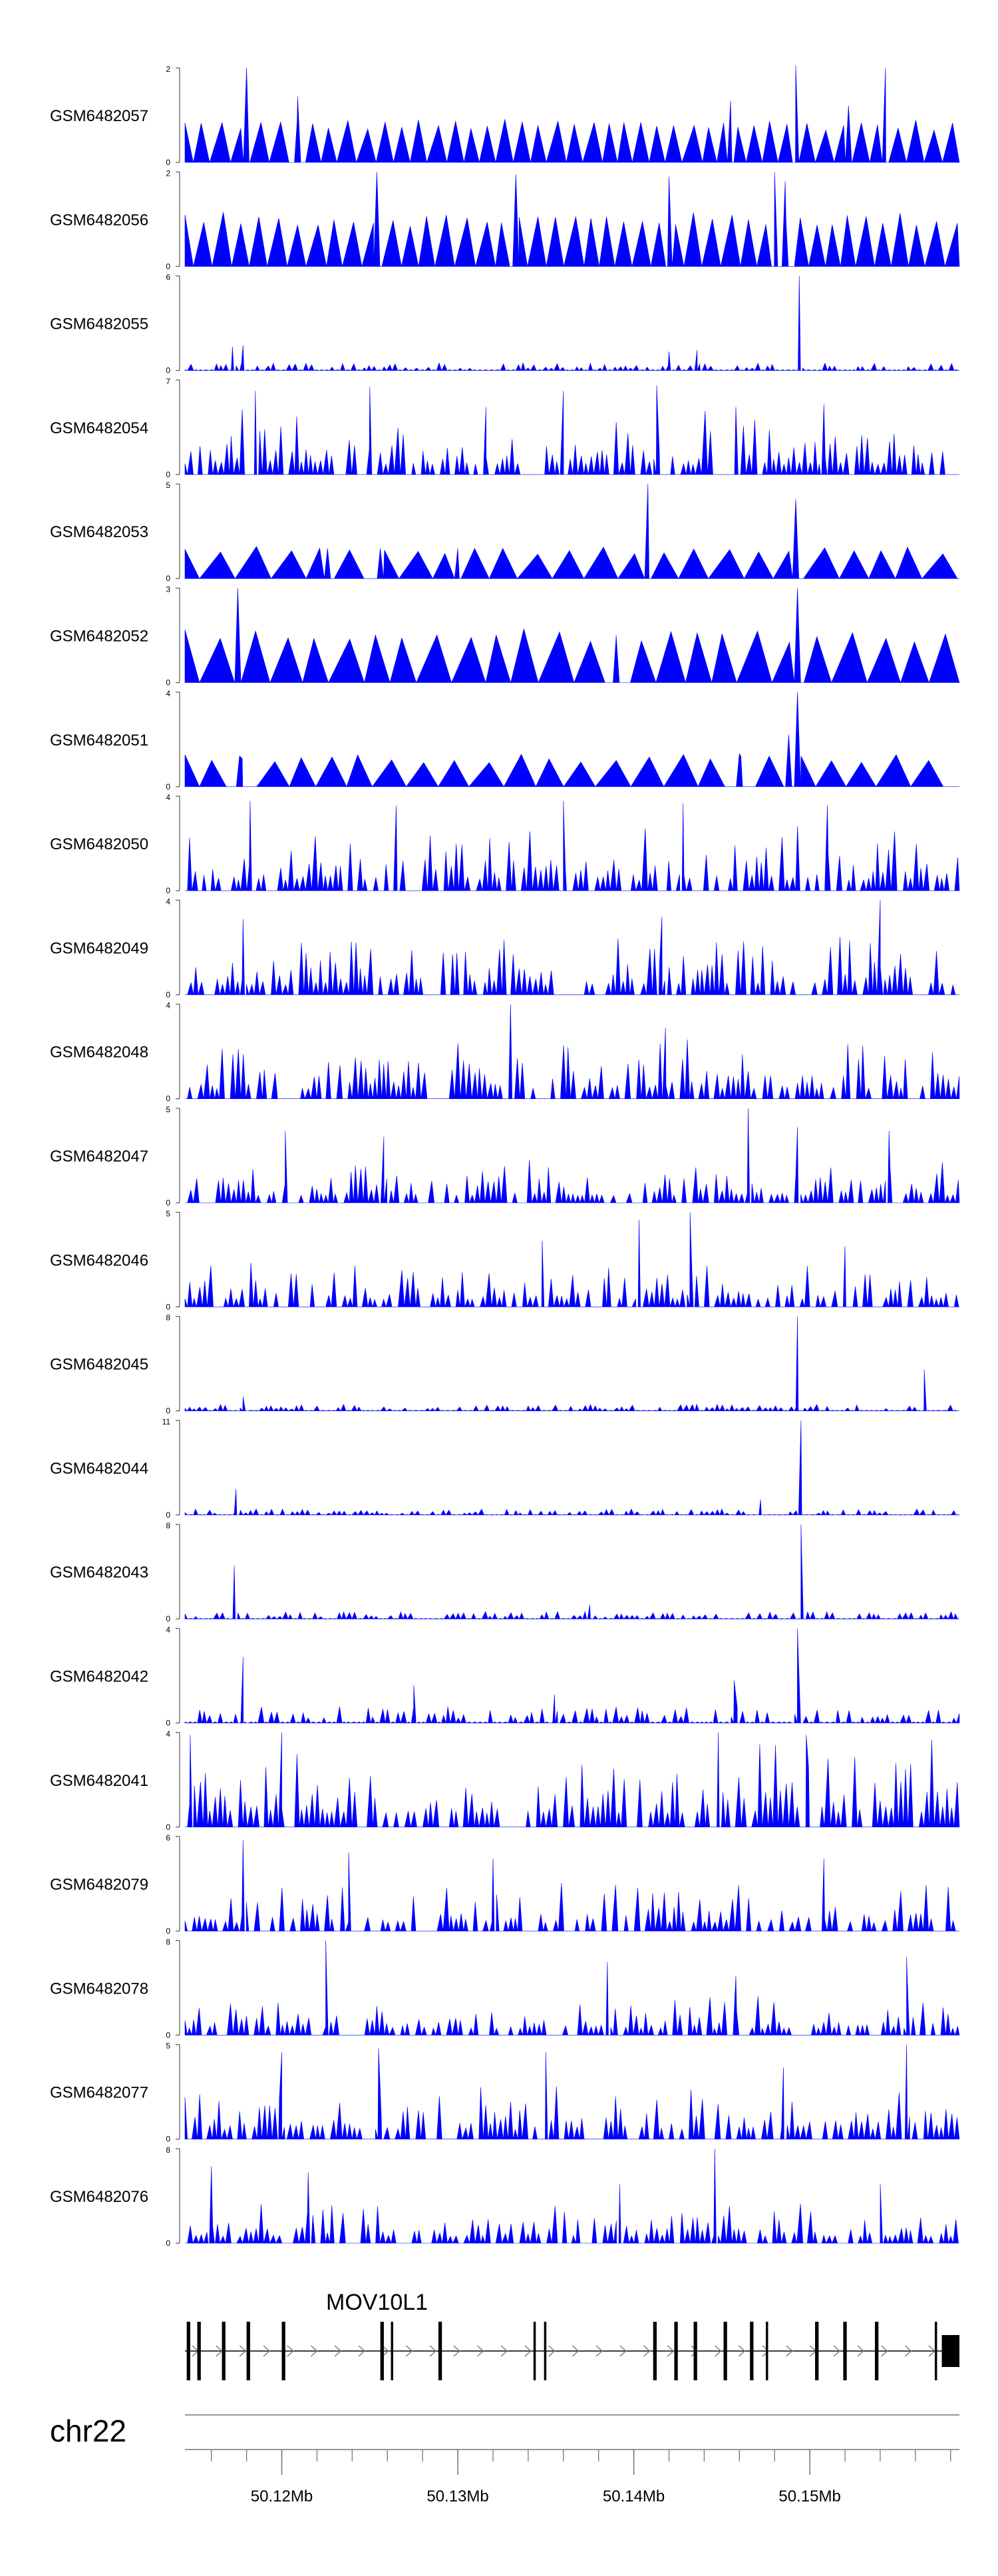 Image resolution: width=998 pixels, height=2576 pixels. Describe the element at coordinates (99, 1365) in the screenshot. I see `track-label: GSM6482045` at that location.